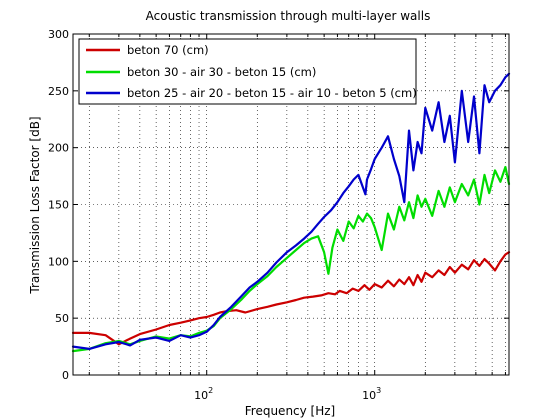  I want to click on x-tick-label: 10³, so click(371, 394).